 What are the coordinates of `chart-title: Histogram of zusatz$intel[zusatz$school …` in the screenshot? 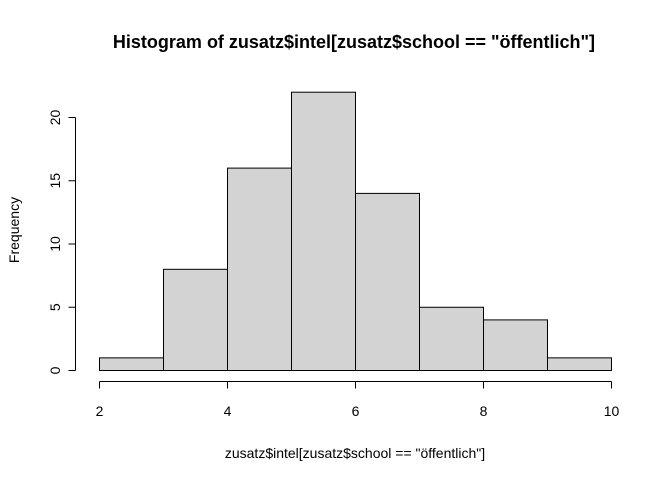 It's located at (354, 42).